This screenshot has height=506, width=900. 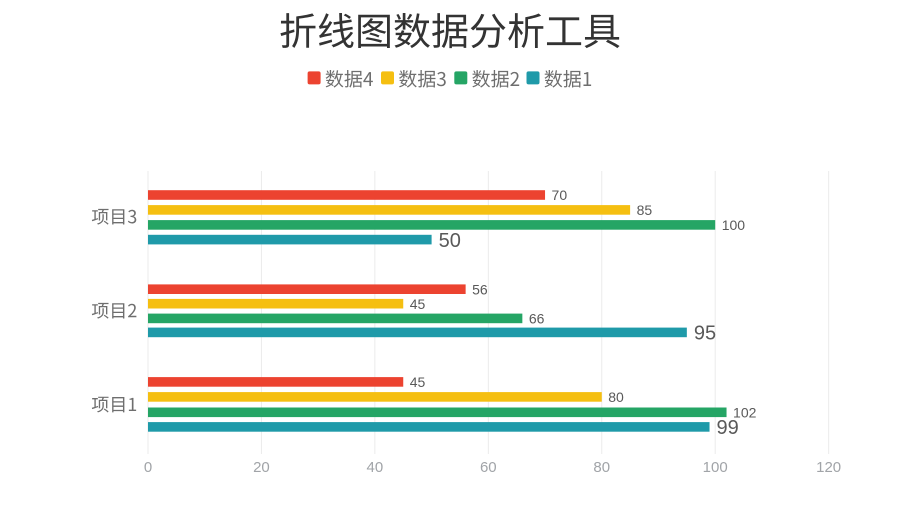 I want to click on svg-text: 99, so click(x=728, y=428).